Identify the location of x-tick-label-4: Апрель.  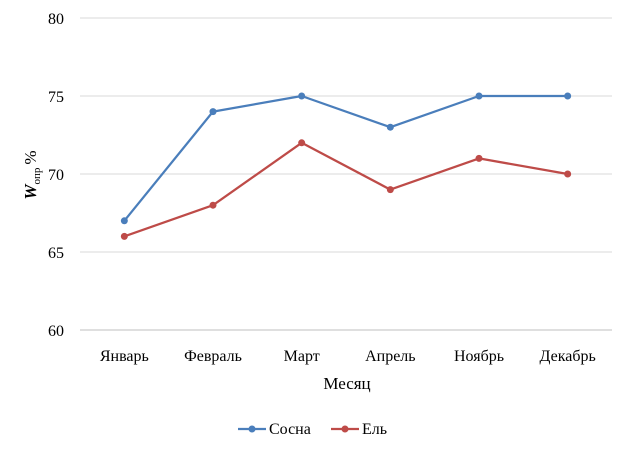
(390, 356).